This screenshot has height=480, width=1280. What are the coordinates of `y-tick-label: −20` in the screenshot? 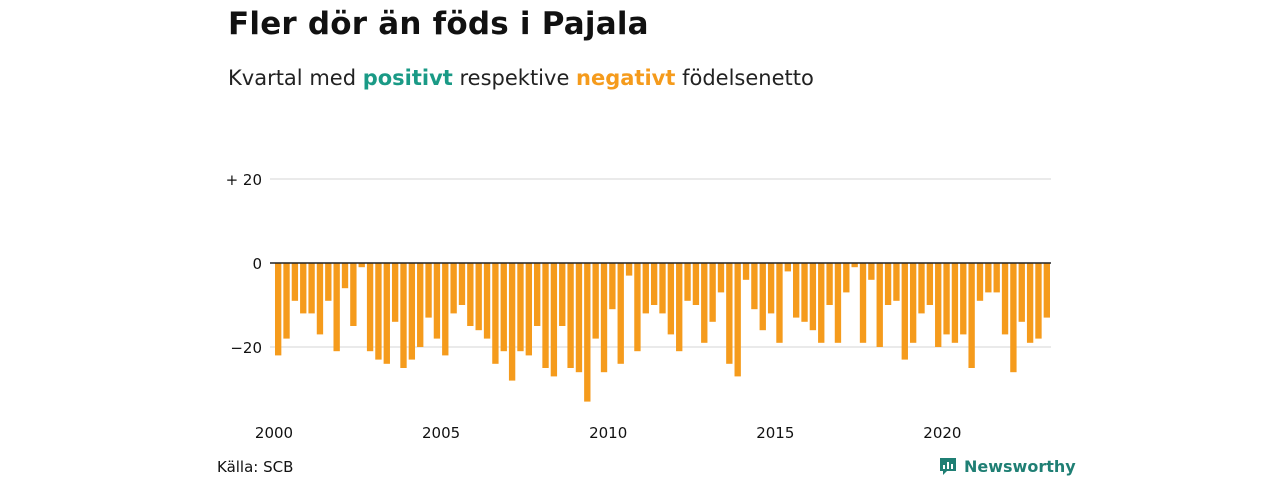 It's located at (246, 348).